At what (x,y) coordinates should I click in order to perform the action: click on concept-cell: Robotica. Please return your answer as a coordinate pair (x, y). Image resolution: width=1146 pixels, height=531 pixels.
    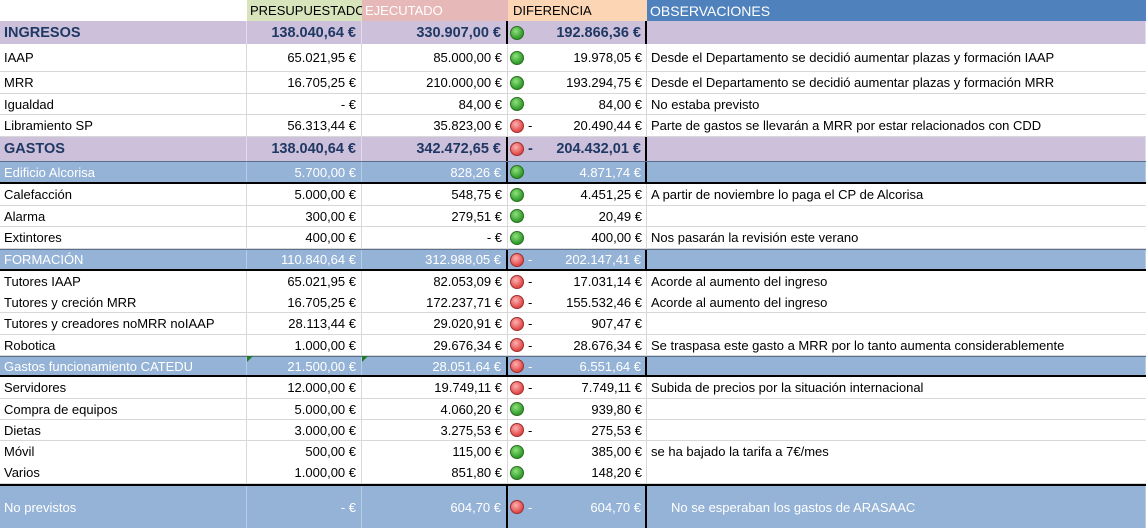
    Looking at the image, I should click on (123, 345).